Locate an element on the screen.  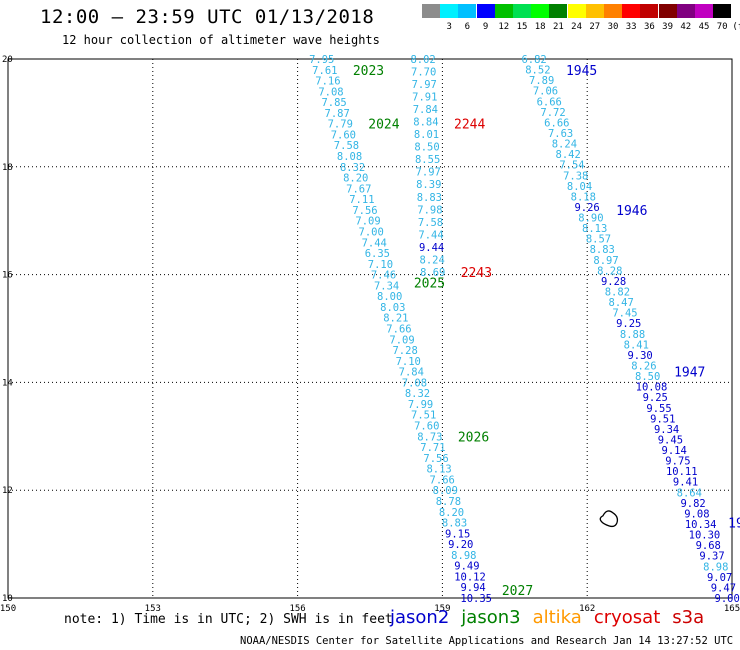
swh-value-label: 8.98 is located at coordinates (463, 556).